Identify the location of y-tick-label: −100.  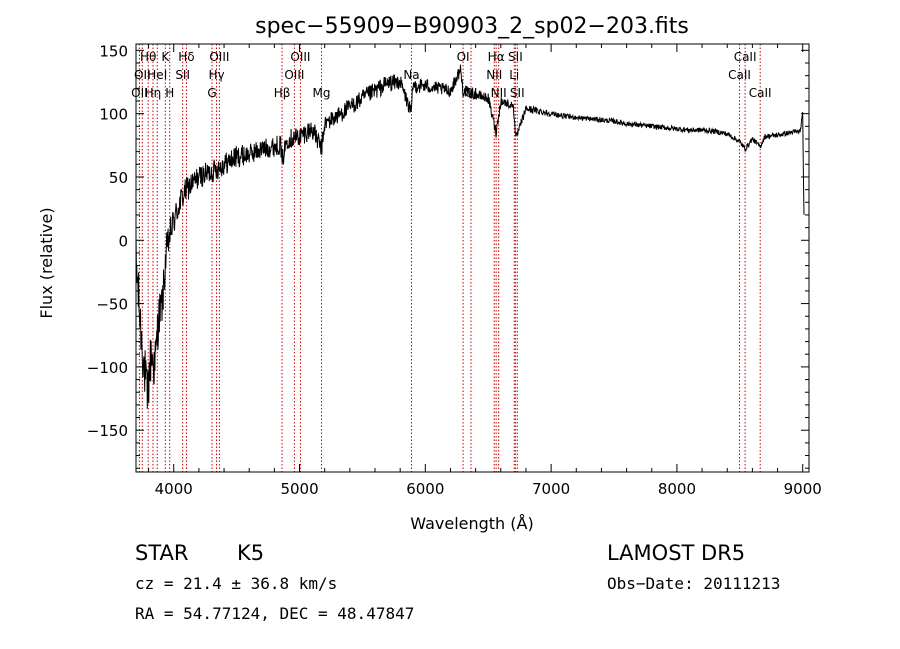
(107, 368).